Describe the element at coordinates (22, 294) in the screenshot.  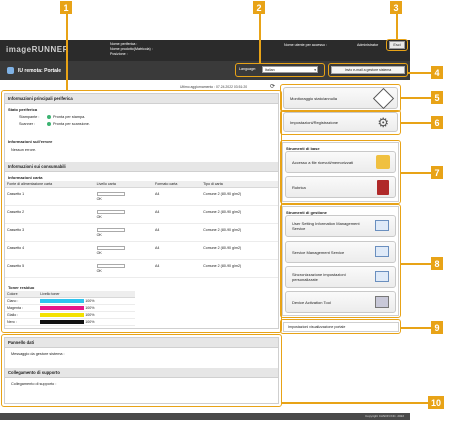
I see `column-header: Colore` at that location.